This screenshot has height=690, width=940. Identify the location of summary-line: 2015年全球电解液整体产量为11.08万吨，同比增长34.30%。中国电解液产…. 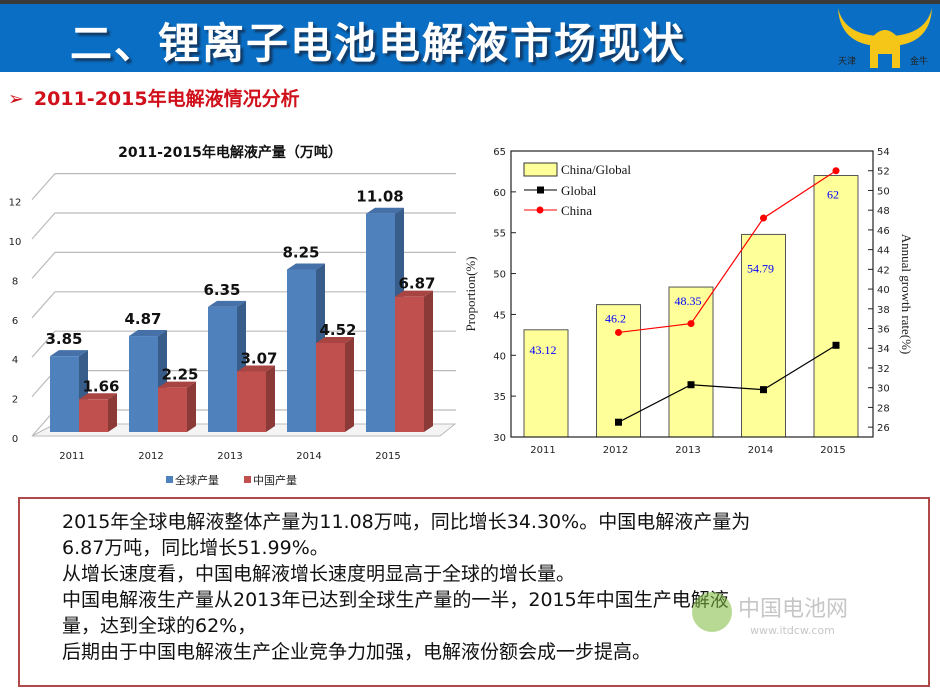
(406, 522).